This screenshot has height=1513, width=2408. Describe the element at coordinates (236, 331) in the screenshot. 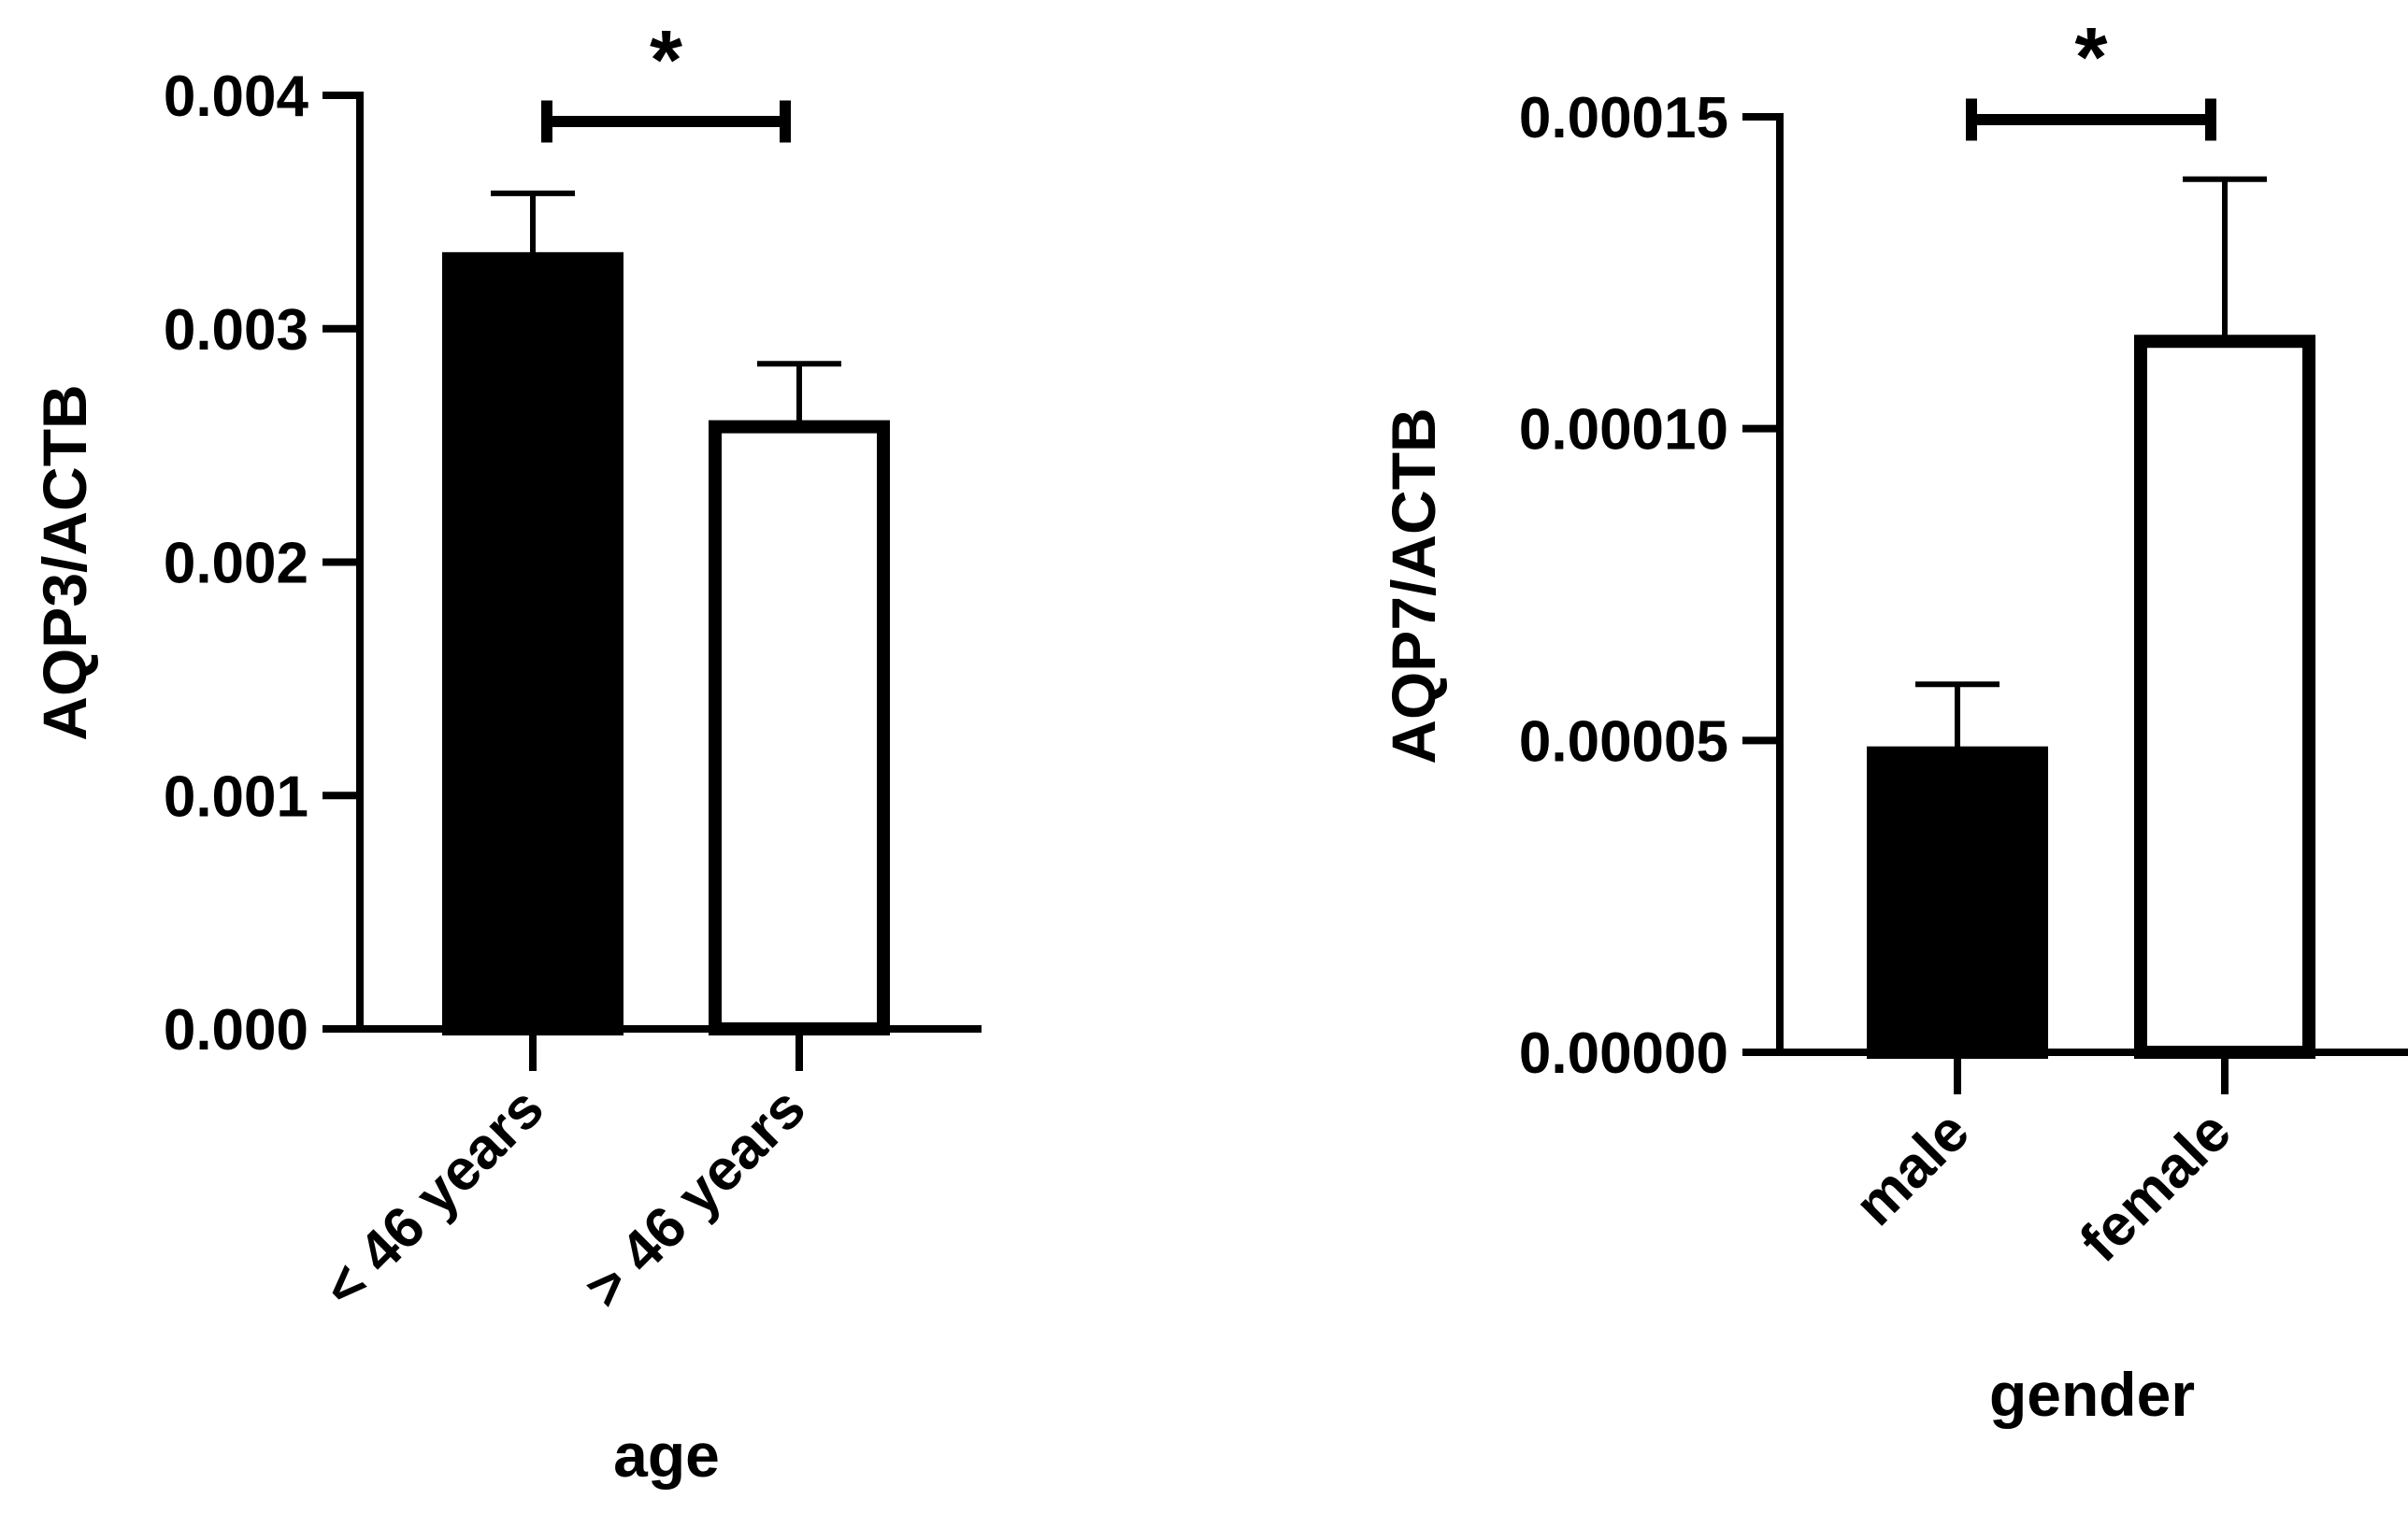

I see `y-tick-label-3: 0.003` at that location.